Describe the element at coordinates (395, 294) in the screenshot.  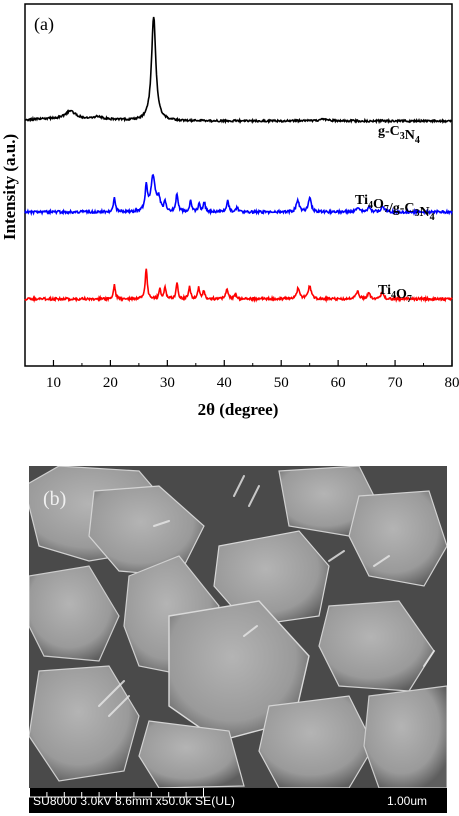
I see `series-label-2: Ti4O7` at that location.